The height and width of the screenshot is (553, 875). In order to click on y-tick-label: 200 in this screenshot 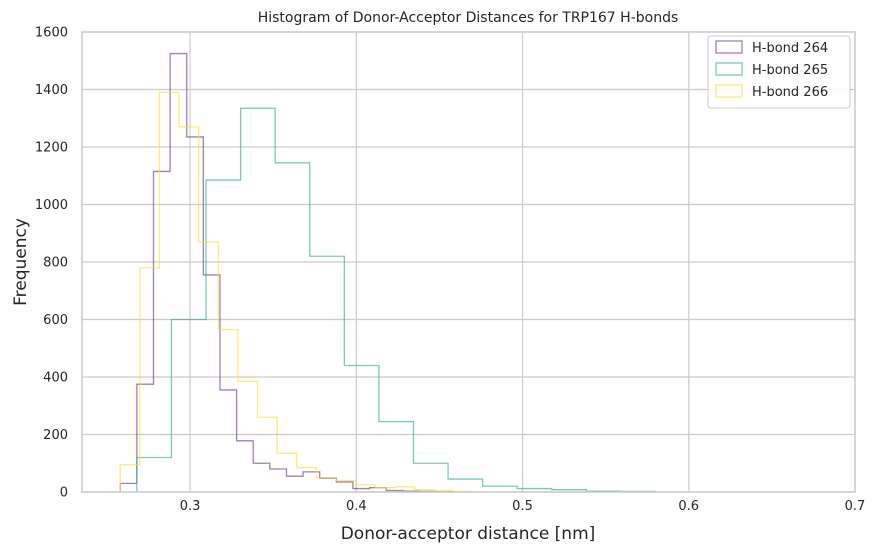, I will do `click(55, 435)`.